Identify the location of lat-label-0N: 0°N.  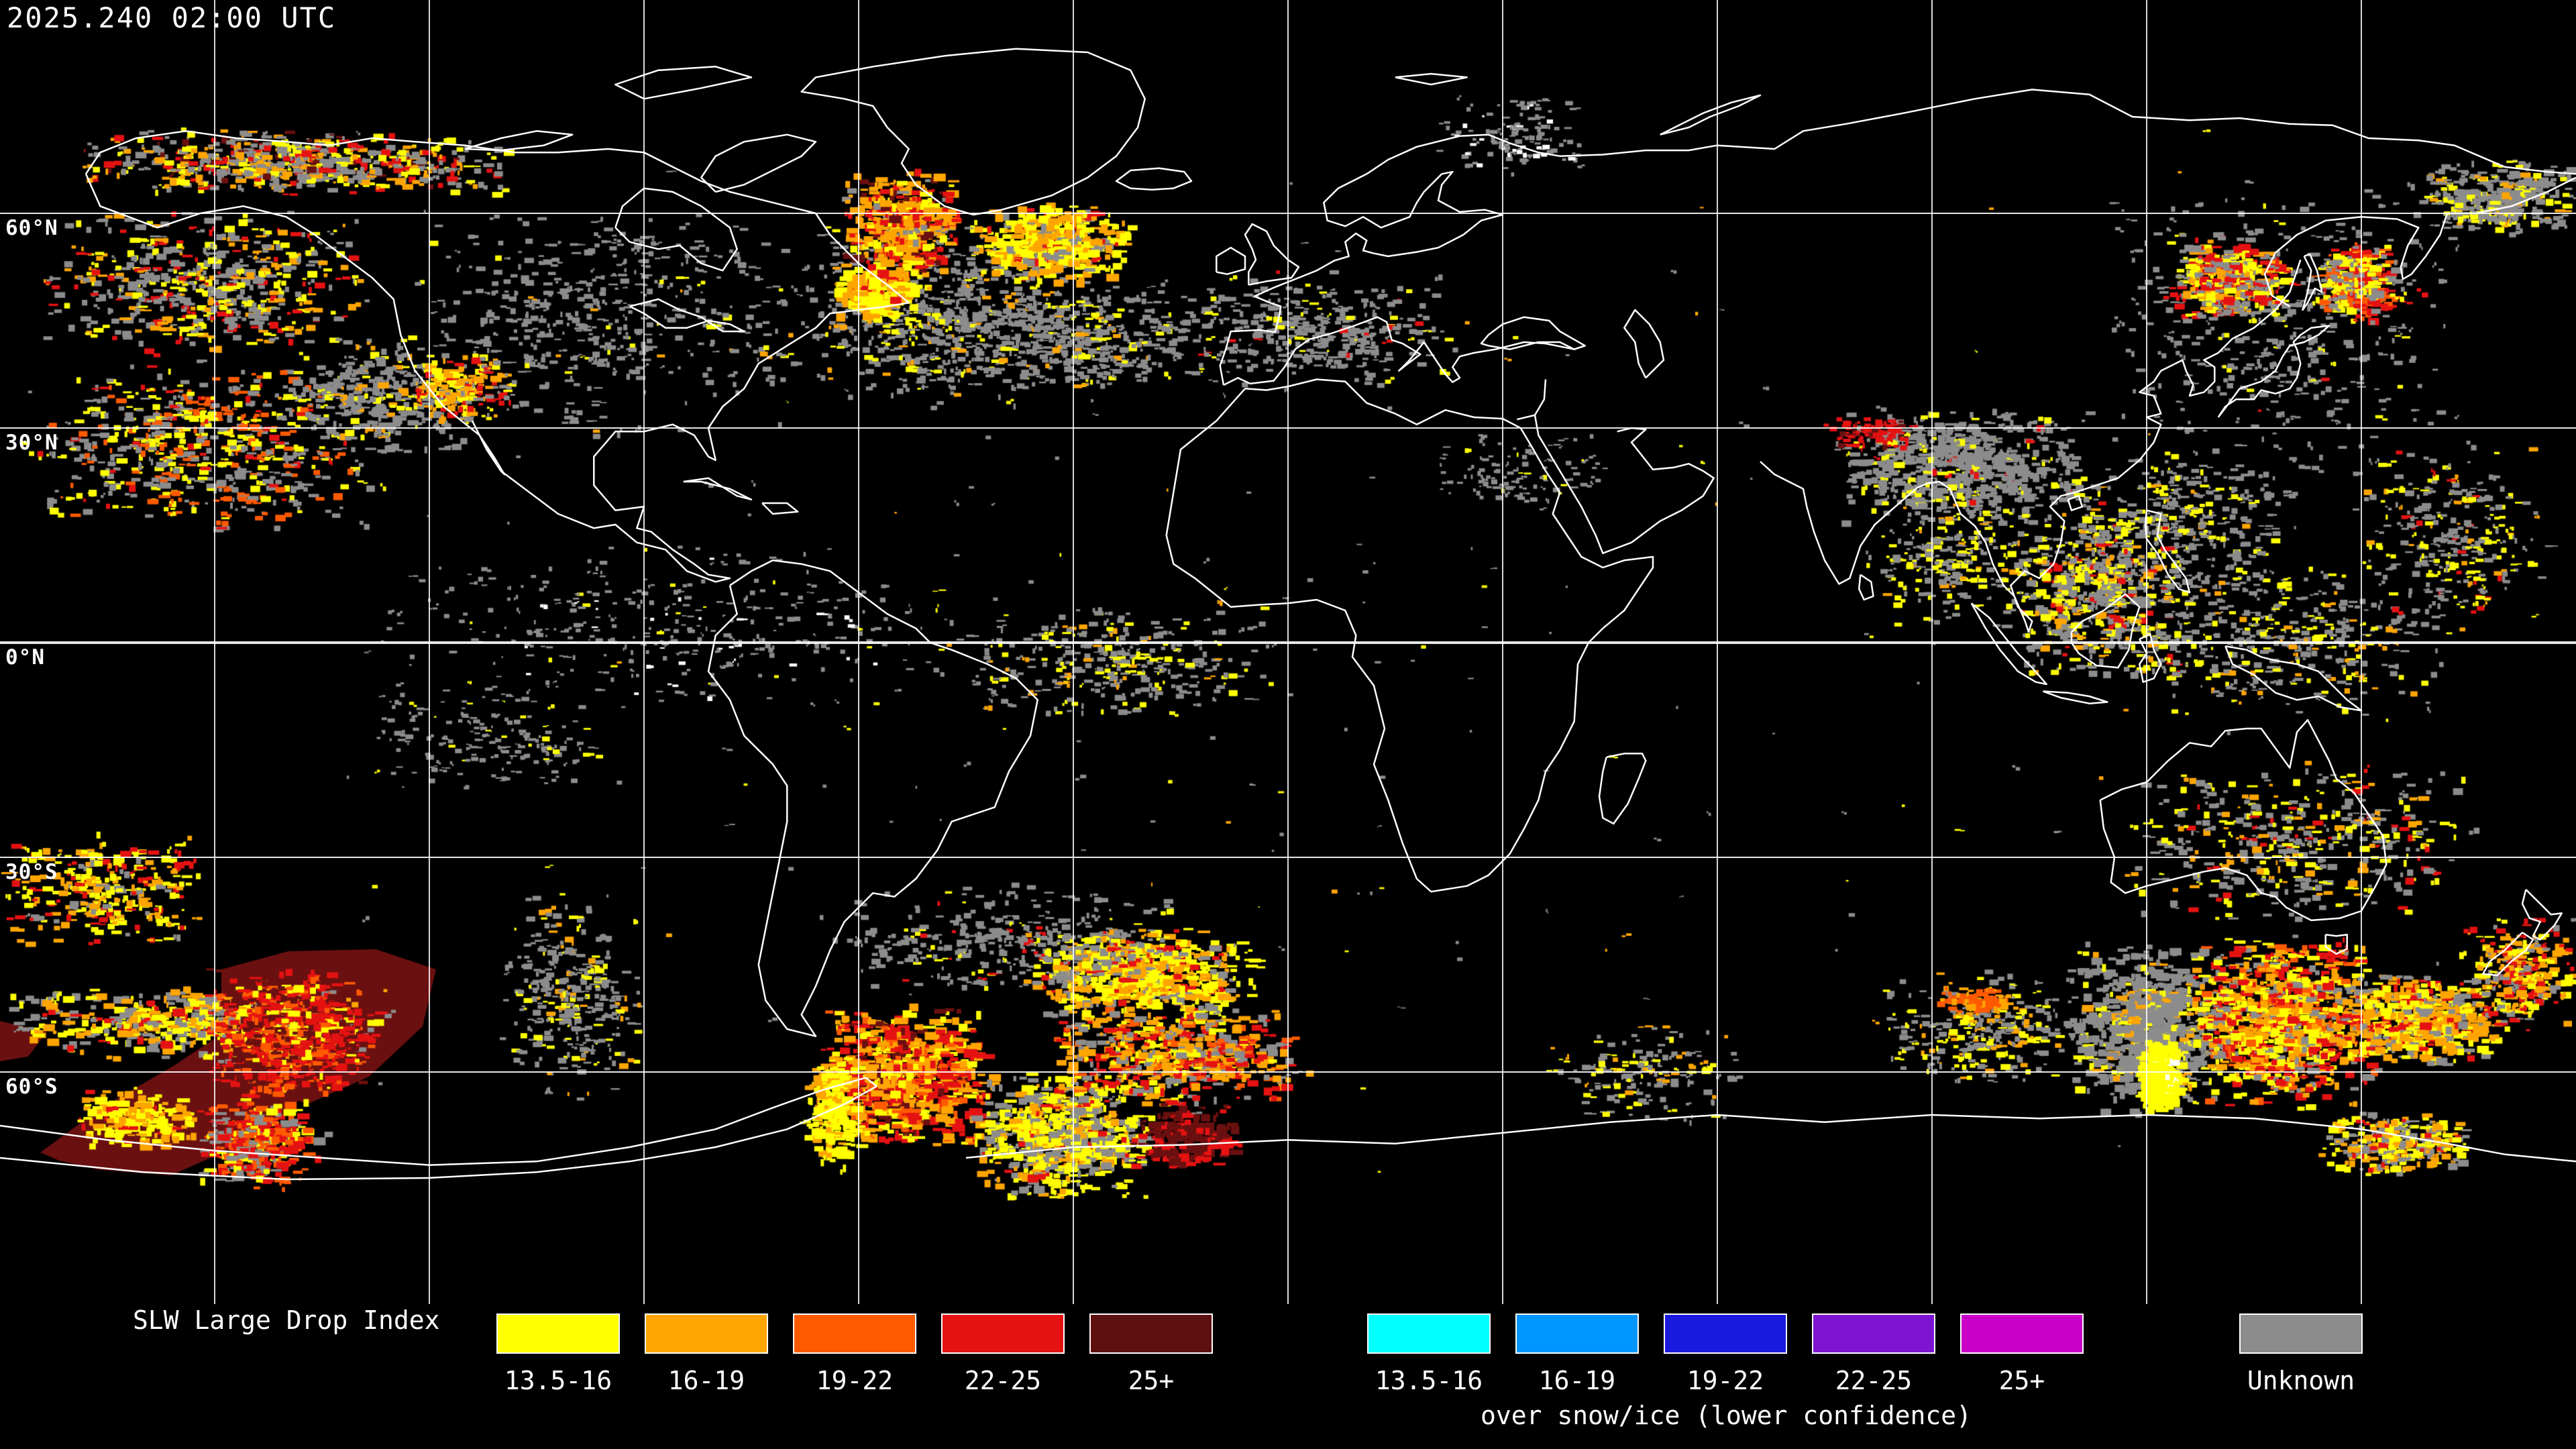
(25, 657).